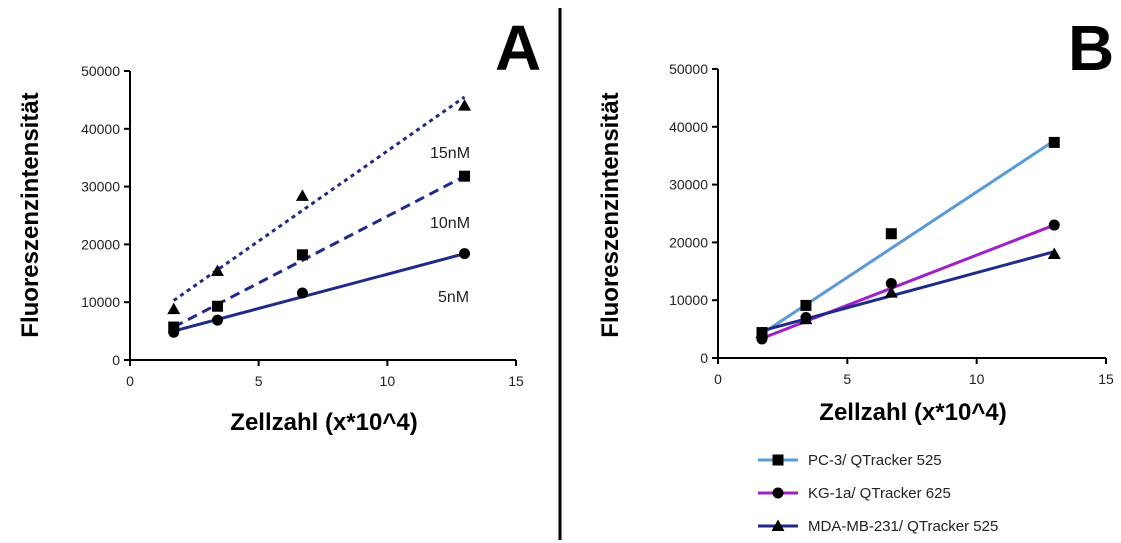 The width and height of the screenshot is (1121, 543). Describe the element at coordinates (908, 240) in the screenshot. I see `panel-b-data-points` at that location.